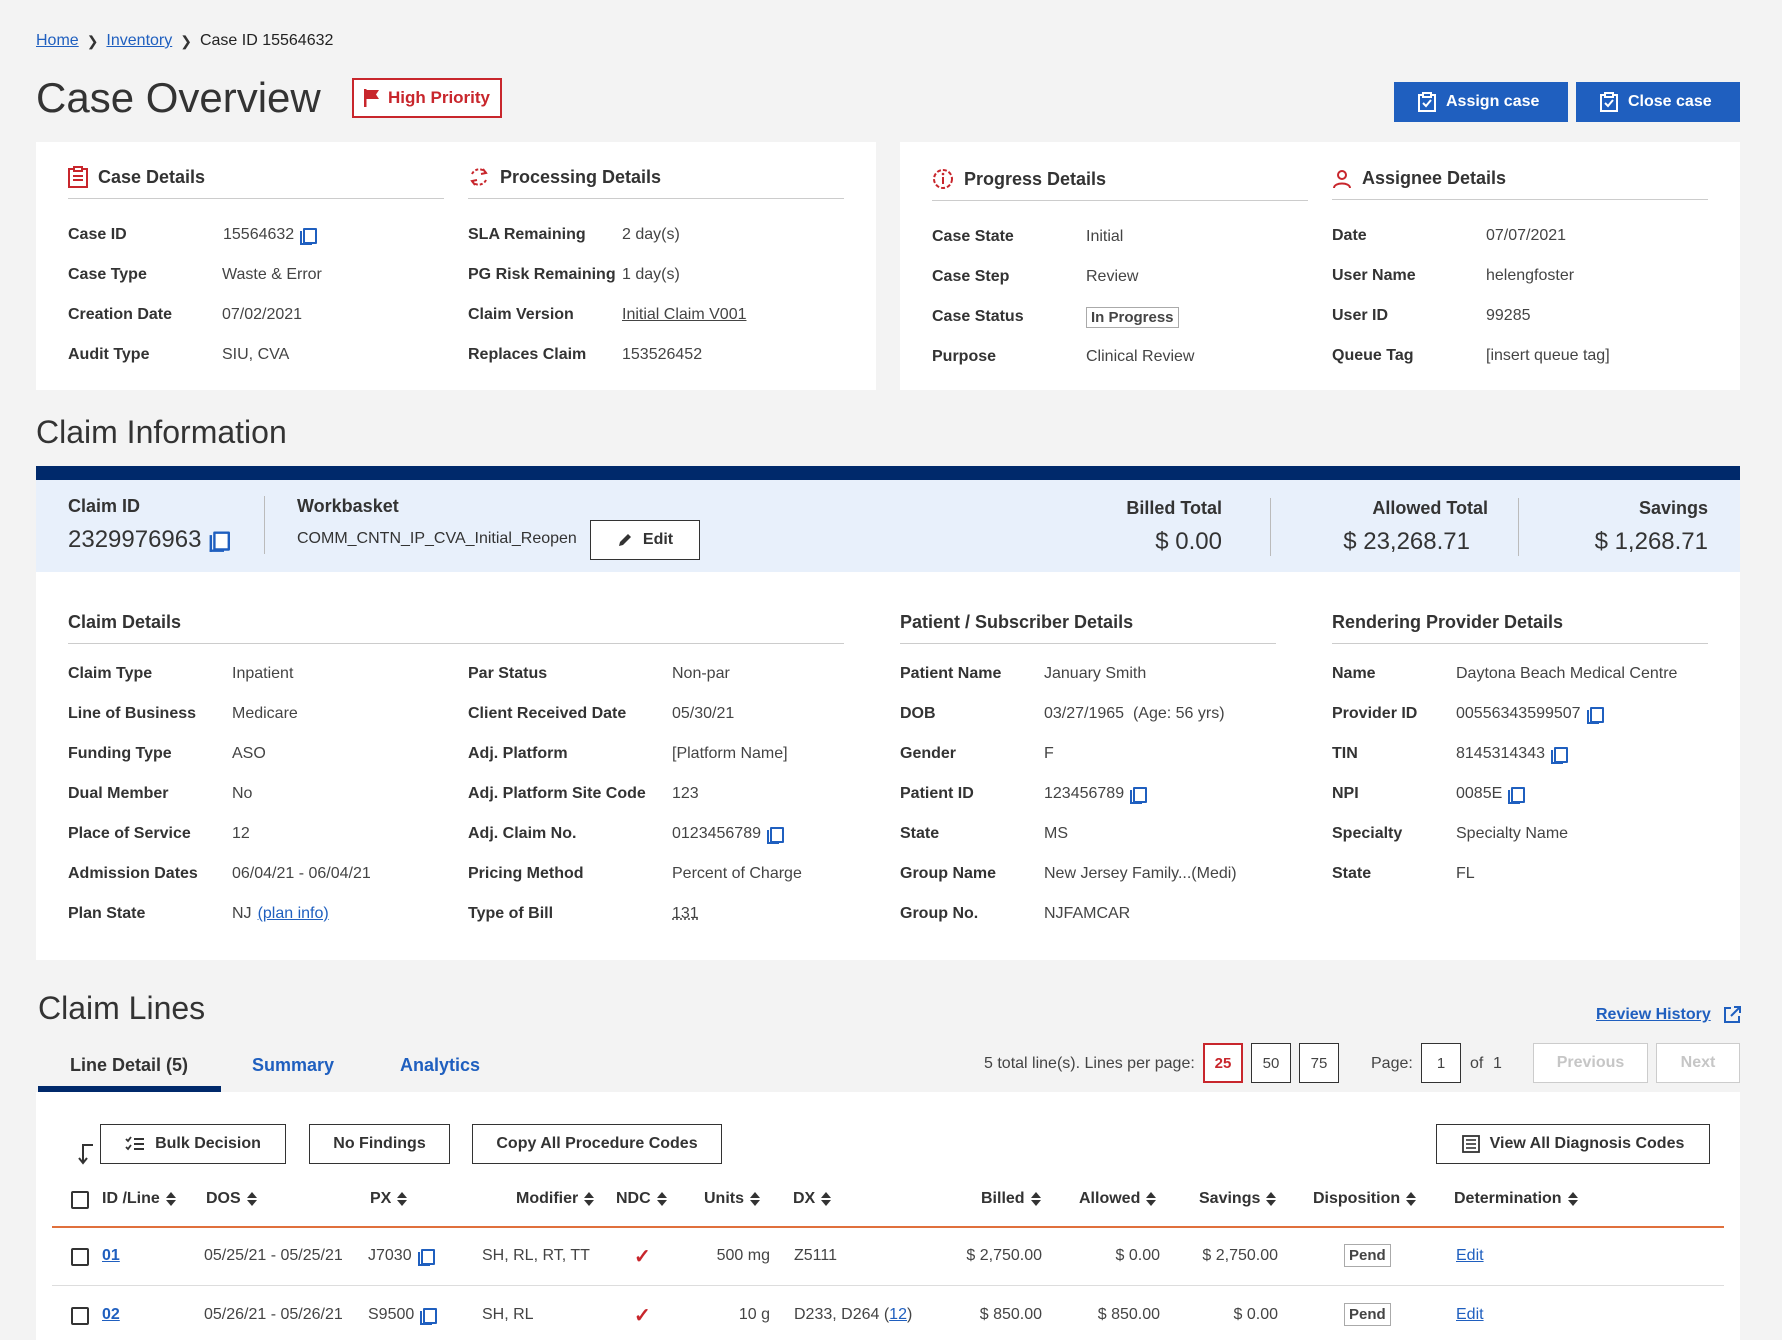  Describe the element at coordinates (1516, 1199) in the screenshot. I see `col-determination: Determination` at that location.